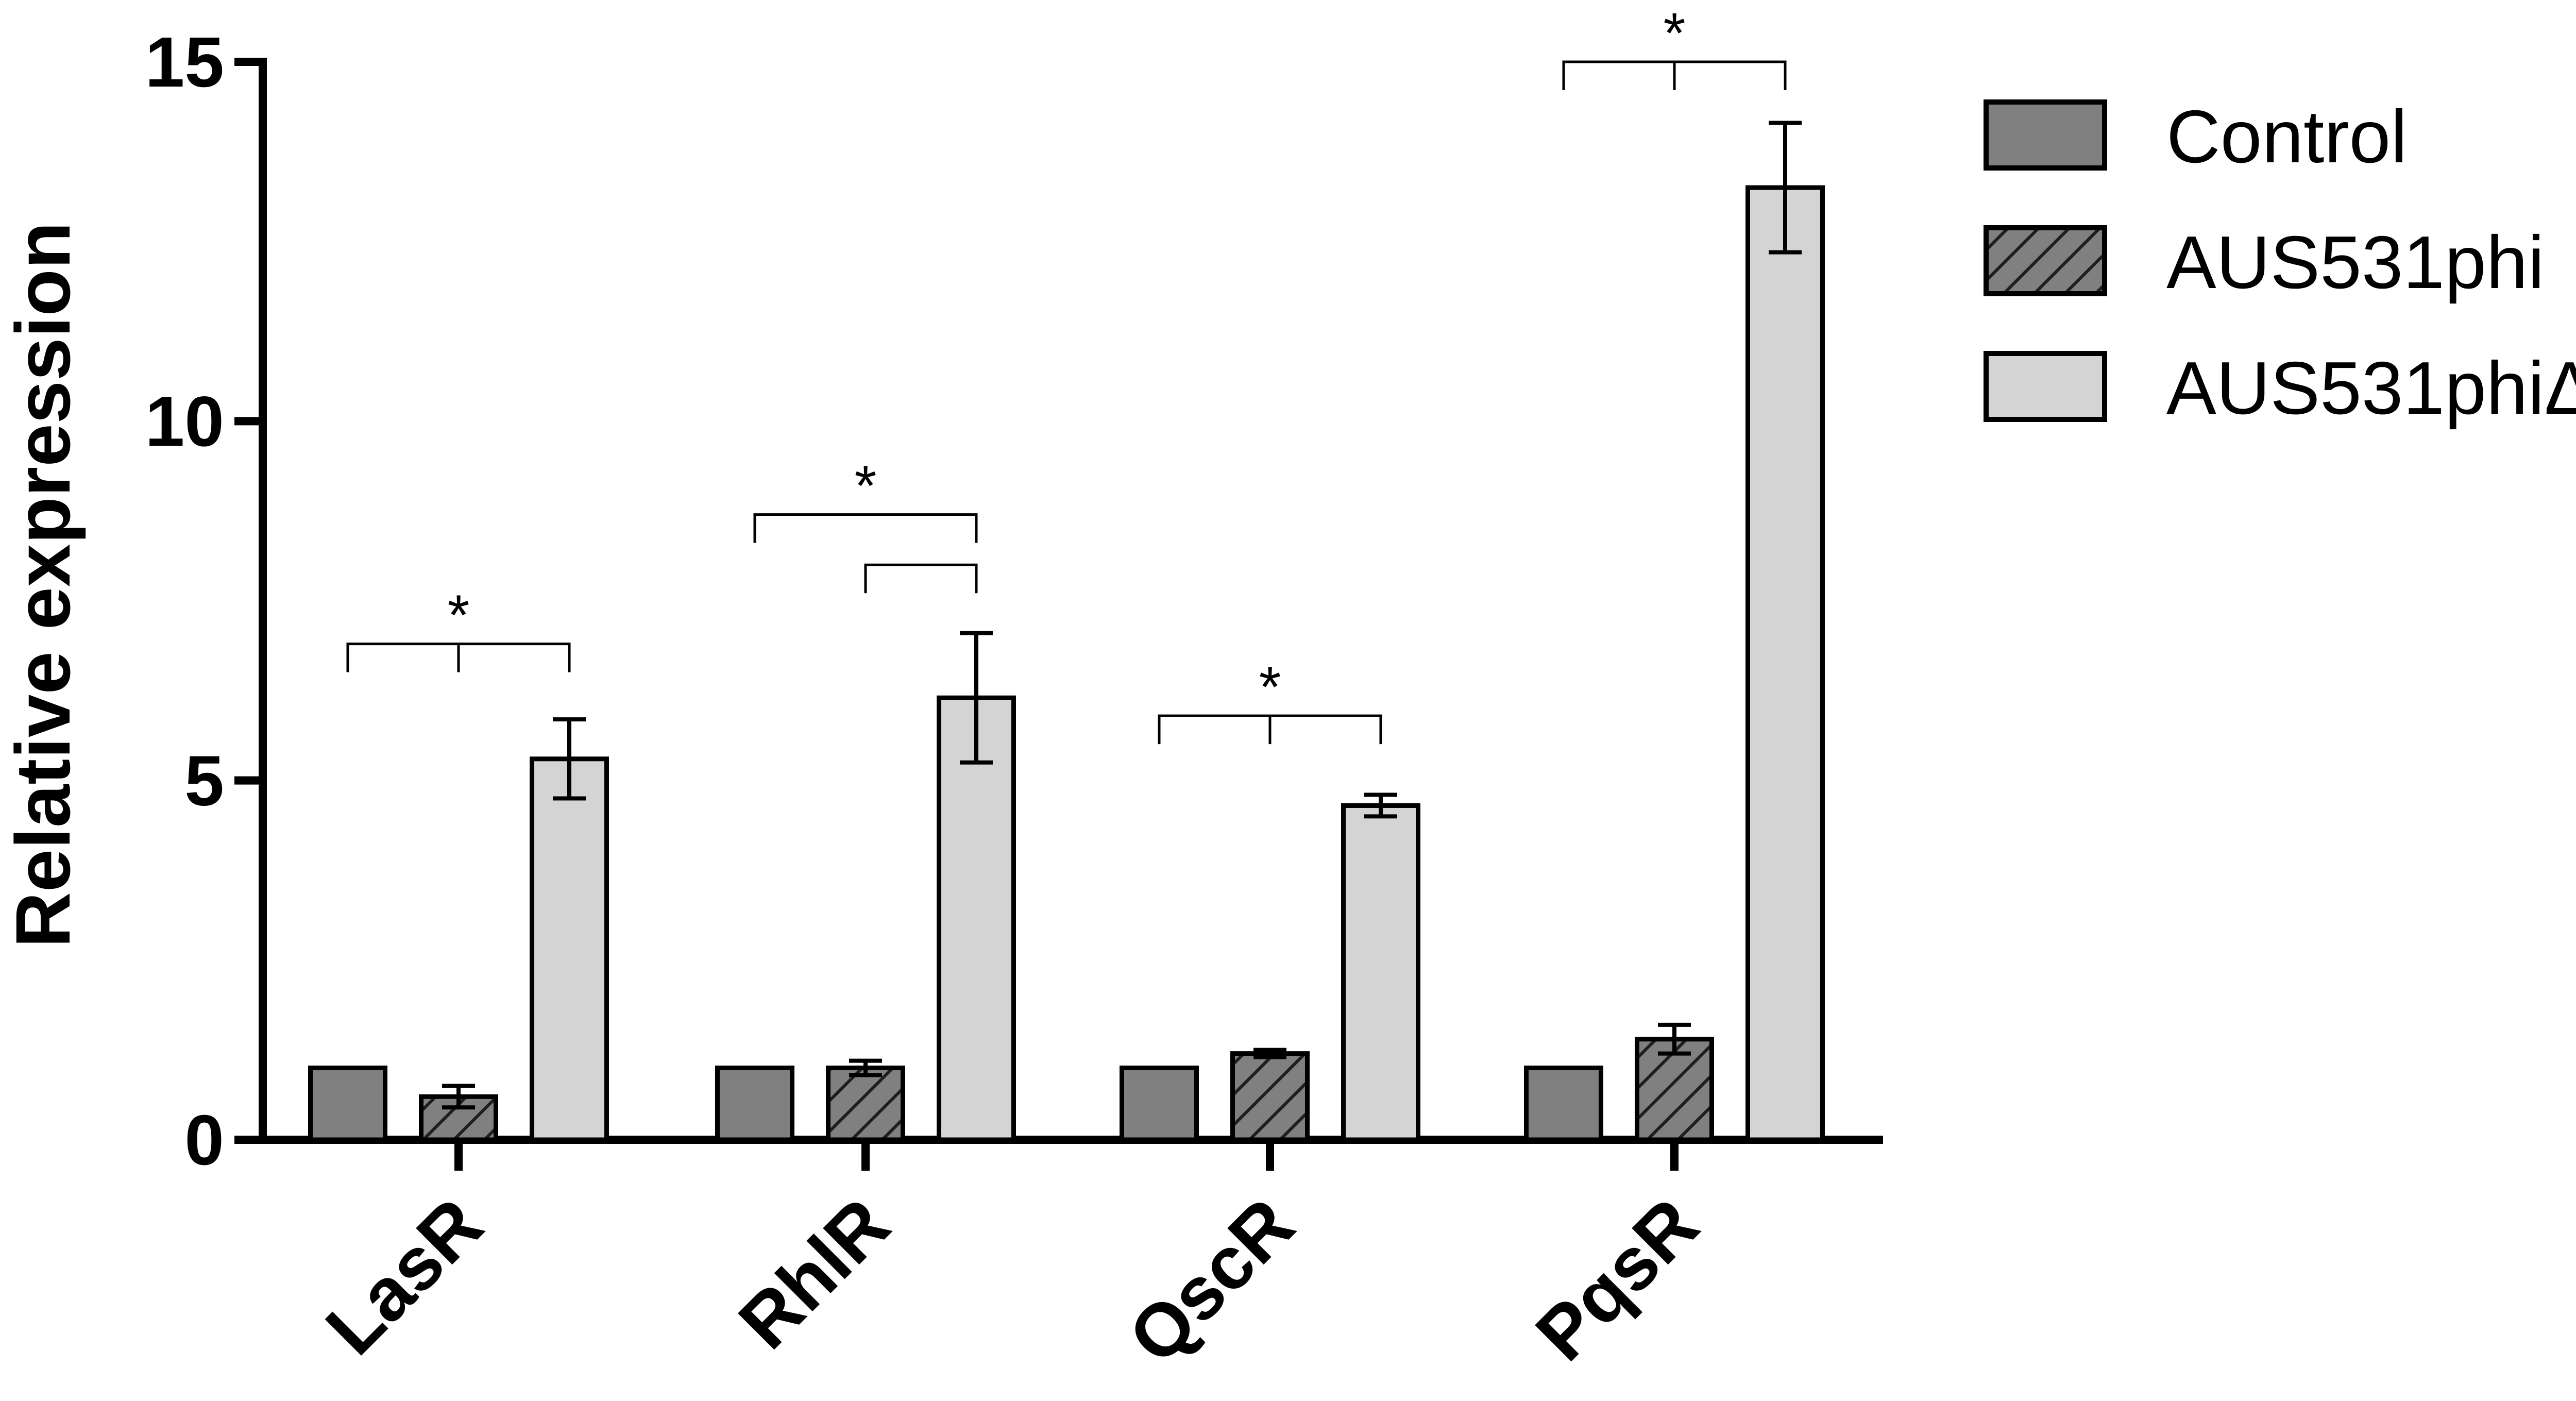 The height and width of the screenshot is (1401, 2576). Describe the element at coordinates (2356, 262) in the screenshot. I see `legend-label-aus531phi: AUS531phi` at that location.